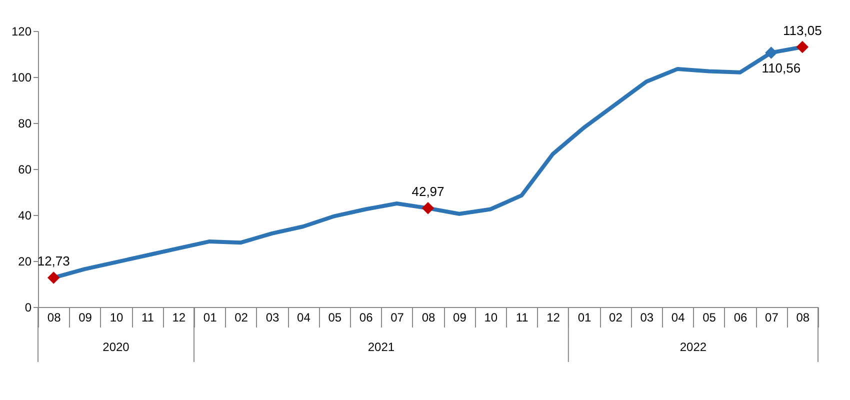 This screenshot has height=400, width=850. I want to click on text: 2020, so click(116, 347).